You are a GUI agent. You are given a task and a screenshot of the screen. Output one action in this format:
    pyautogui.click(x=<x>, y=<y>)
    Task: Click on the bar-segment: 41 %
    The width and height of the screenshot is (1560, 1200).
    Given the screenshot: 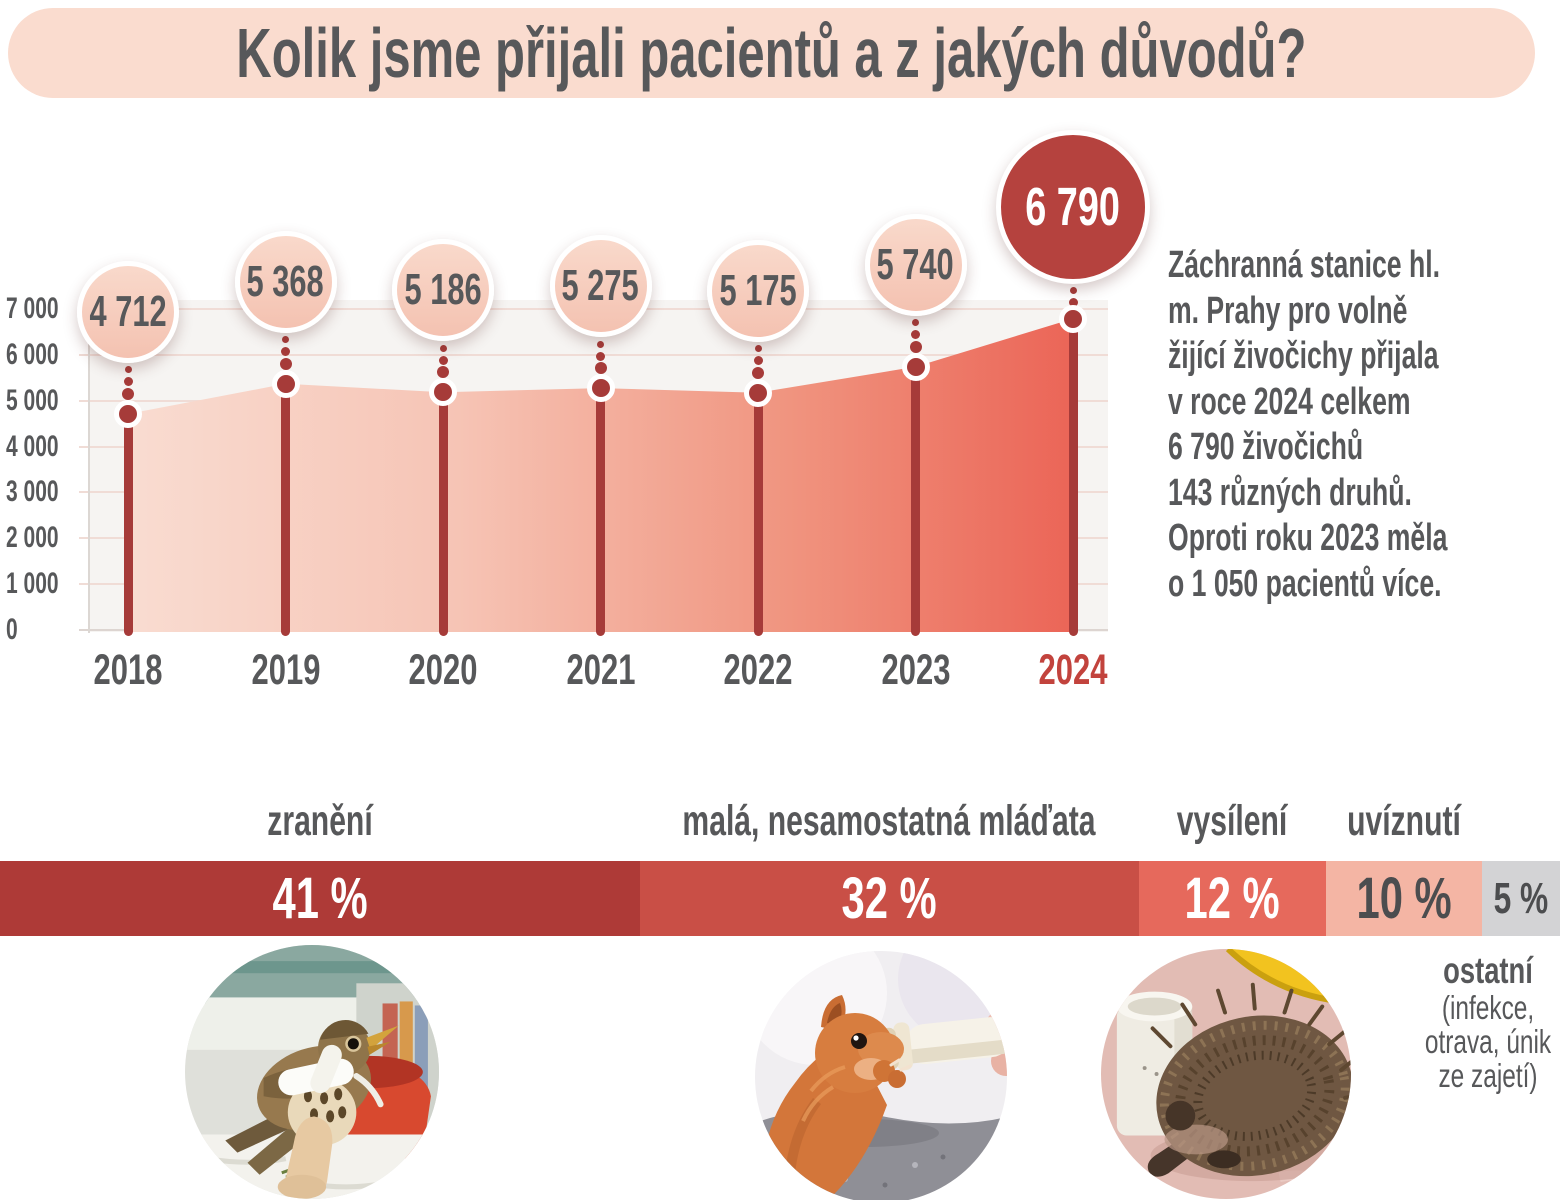 What is the action you would take?
    pyautogui.click(x=320, y=898)
    